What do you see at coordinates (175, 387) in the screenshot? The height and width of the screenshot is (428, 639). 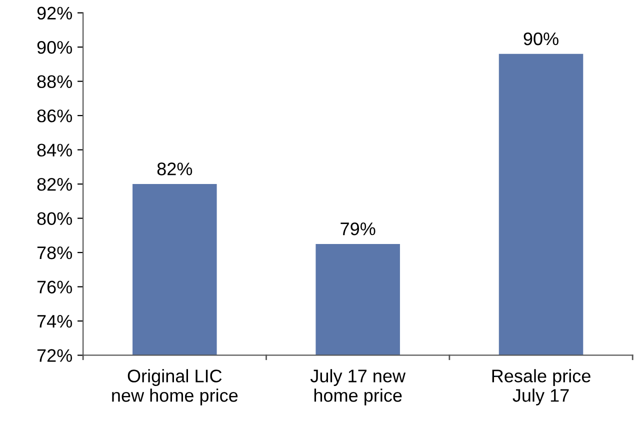 I see `x-tick-label: Original LIC new home price` at bounding box center [175, 387].